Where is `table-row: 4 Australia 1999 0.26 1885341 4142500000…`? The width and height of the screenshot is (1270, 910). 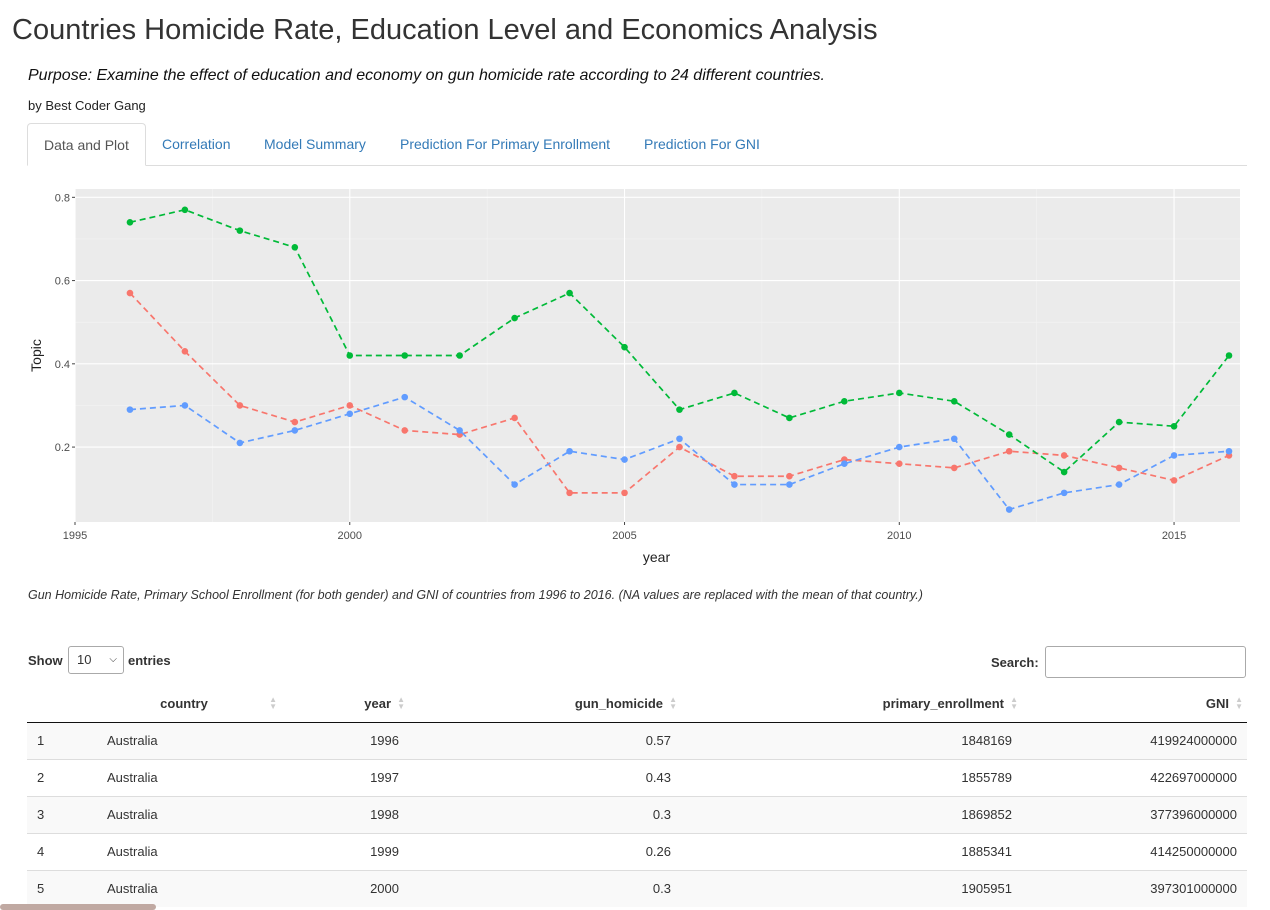 table-row: 4 Australia 1999 0.26 1885341 4142500000… is located at coordinates (637, 851).